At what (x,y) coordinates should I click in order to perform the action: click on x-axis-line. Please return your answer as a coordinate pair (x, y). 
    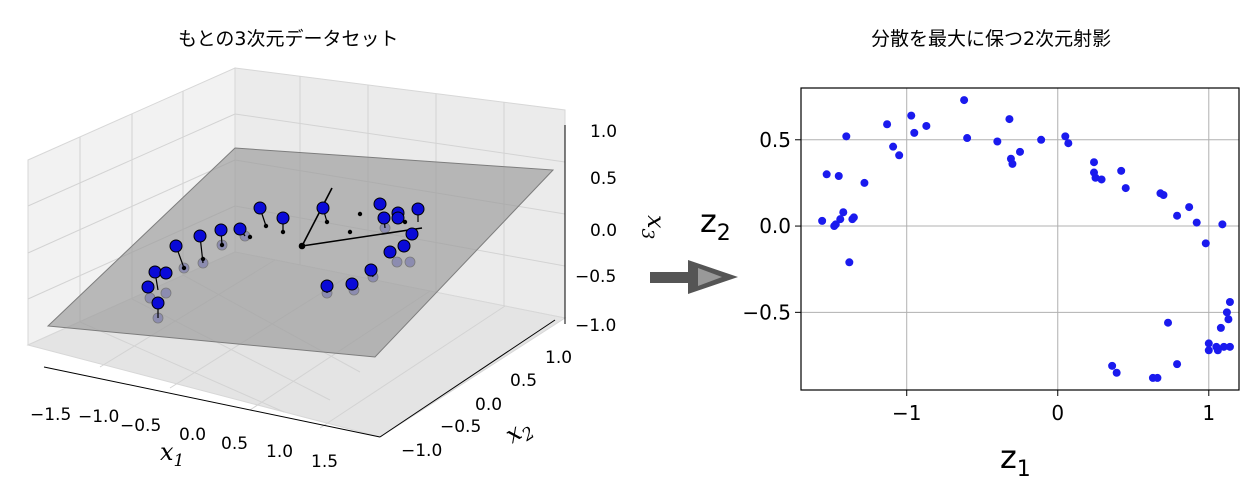
    Looking at the image, I should click on (212, 402).